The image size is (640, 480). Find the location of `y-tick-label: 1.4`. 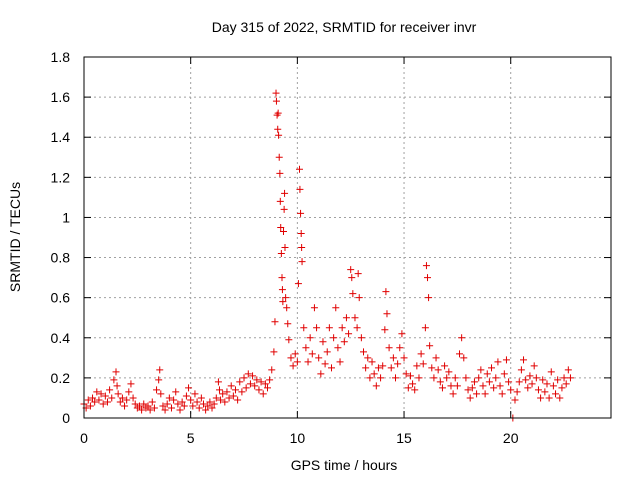

y-tick-label: 1.4 is located at coordinates (61, 137).